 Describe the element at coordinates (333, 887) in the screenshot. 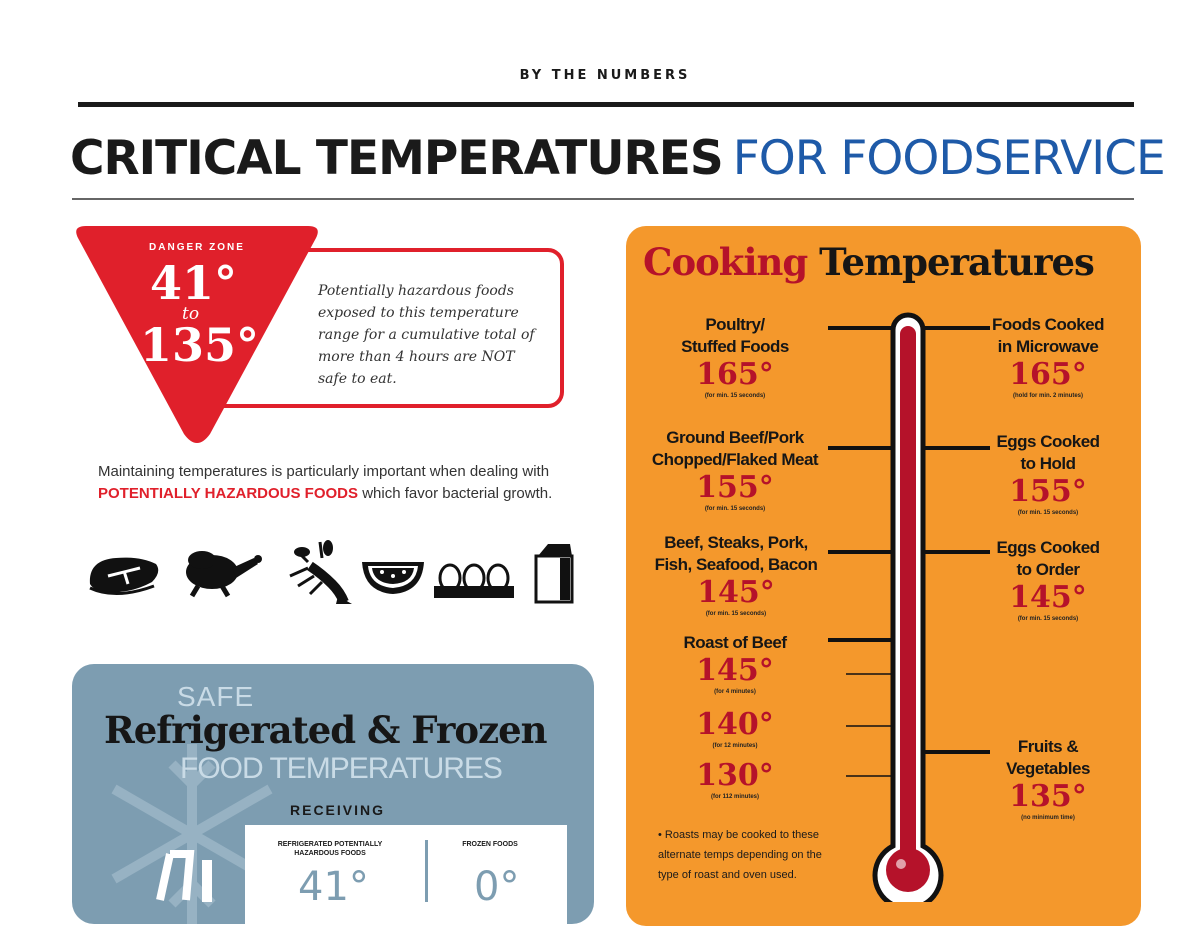

I see `receiving-col1-value: 41°` at that location.